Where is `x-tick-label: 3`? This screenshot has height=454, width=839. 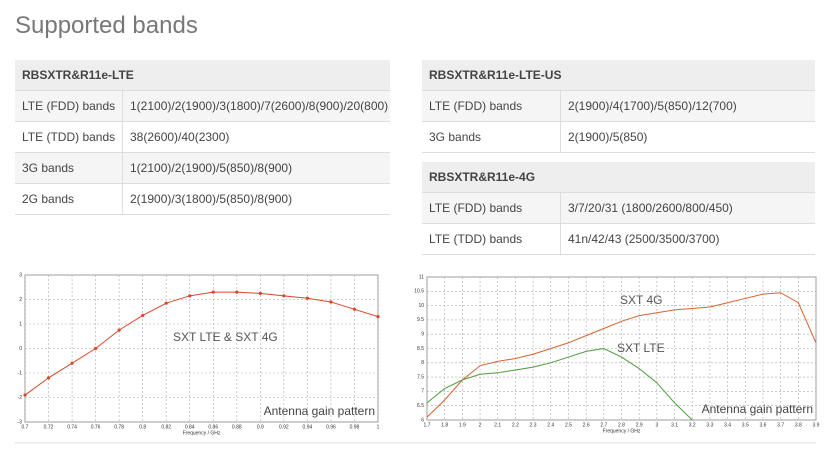
x-tick-label: 3 is located at coordinates (656, 425).